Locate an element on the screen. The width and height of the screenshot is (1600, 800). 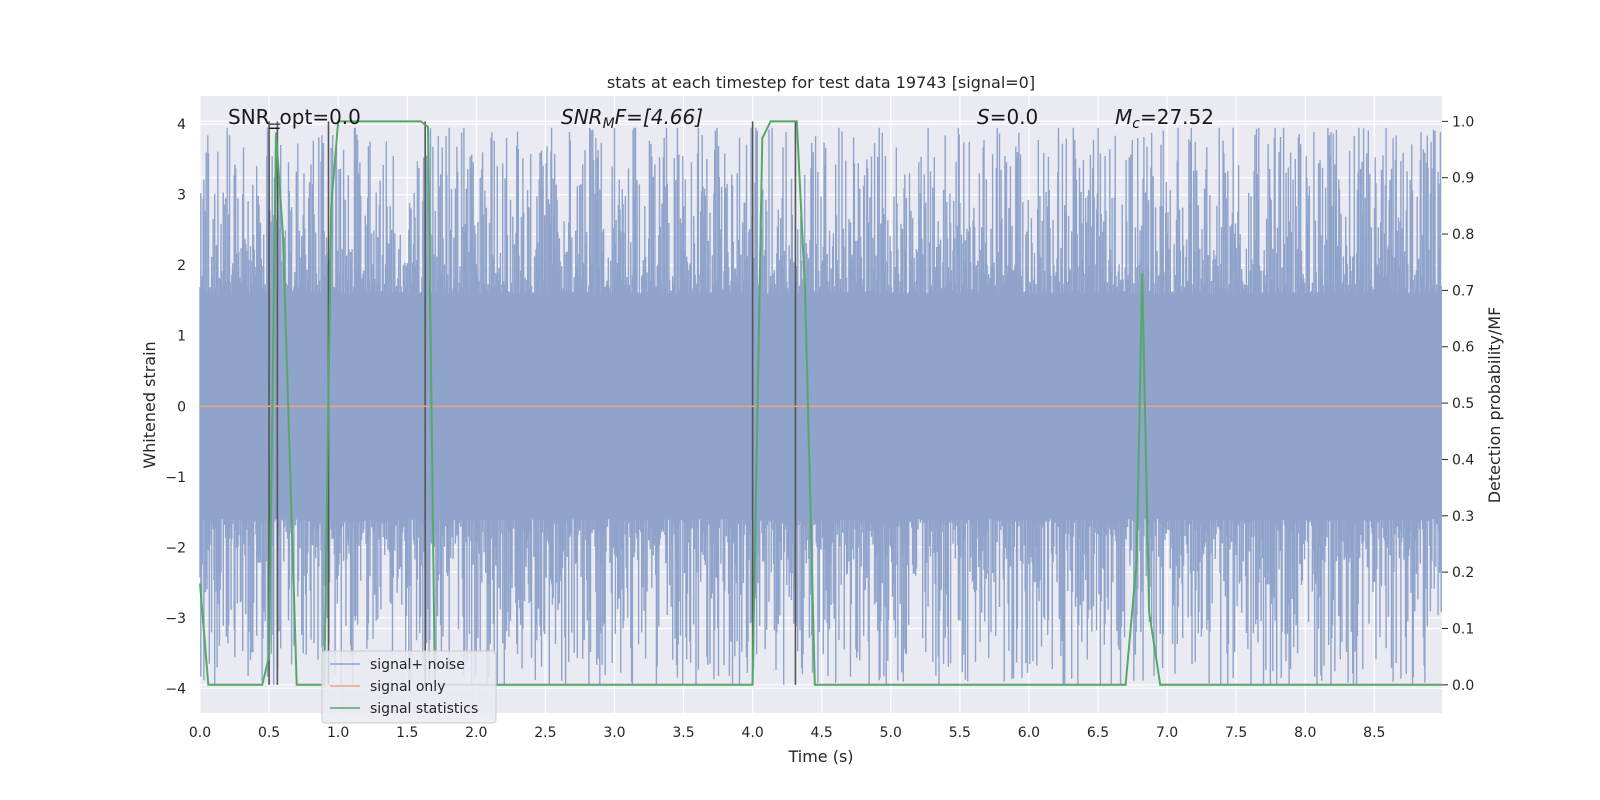
y-tick-label: 0 is located at coordinates (181, 407).